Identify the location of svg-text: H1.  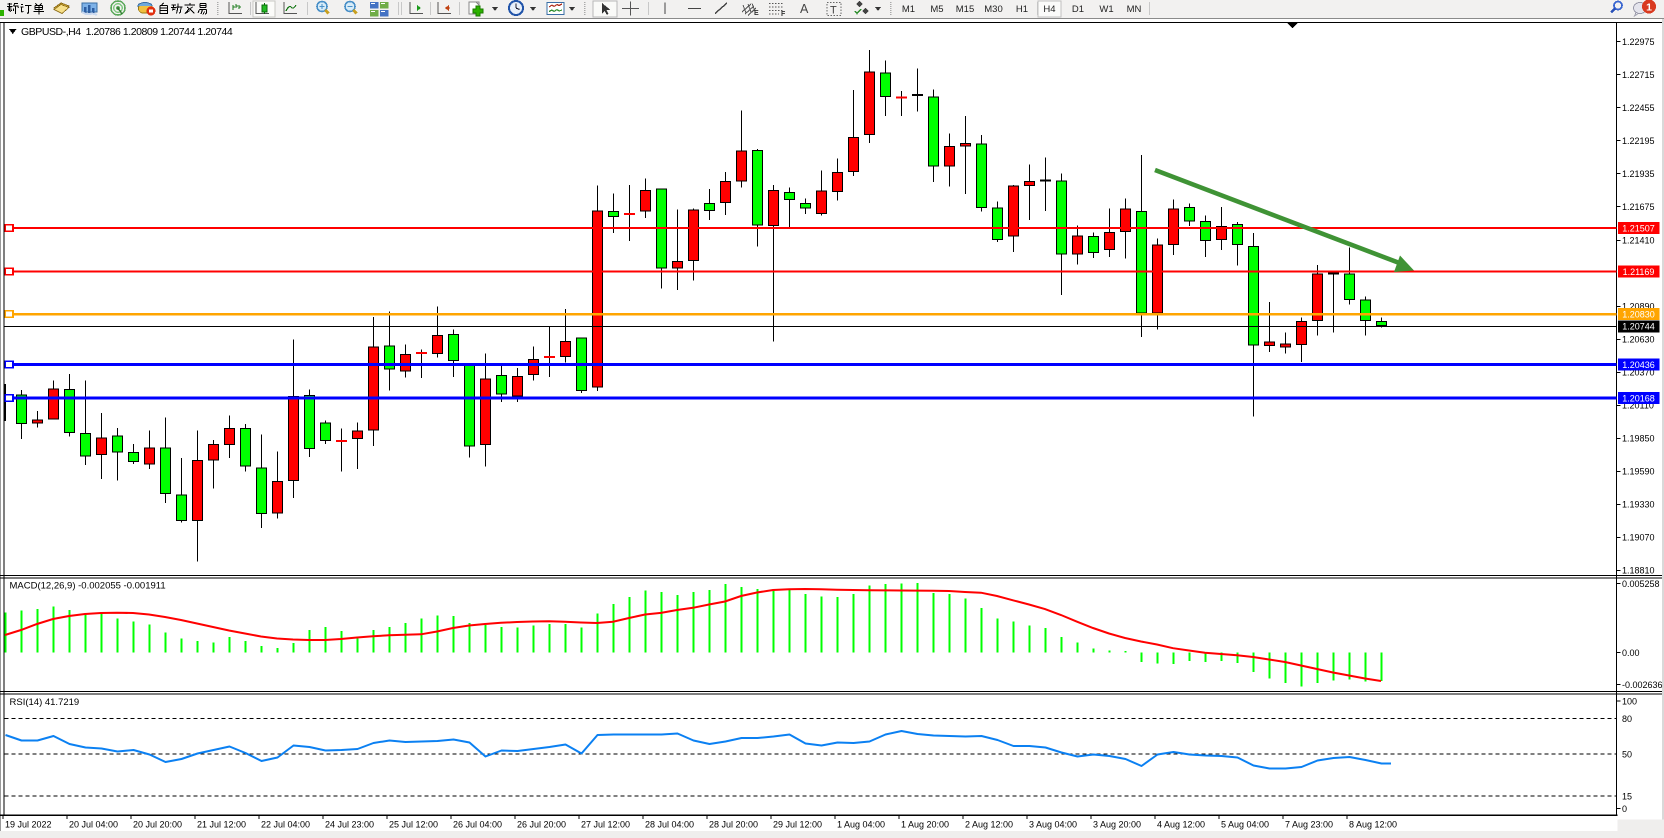
(1022, 9).